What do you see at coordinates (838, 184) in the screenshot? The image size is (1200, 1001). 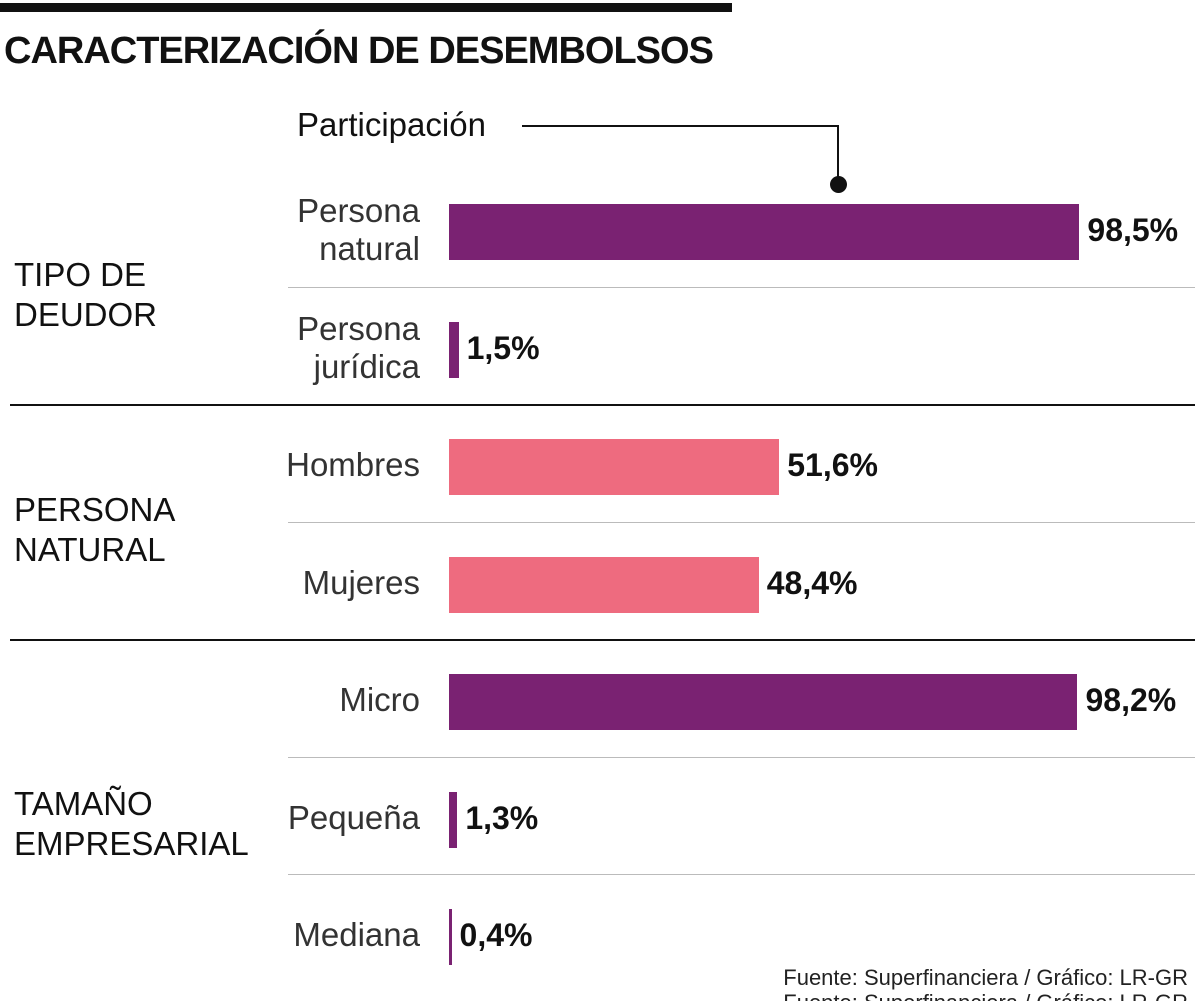 I see `annotation-dot` at bounding box center [838, 184].